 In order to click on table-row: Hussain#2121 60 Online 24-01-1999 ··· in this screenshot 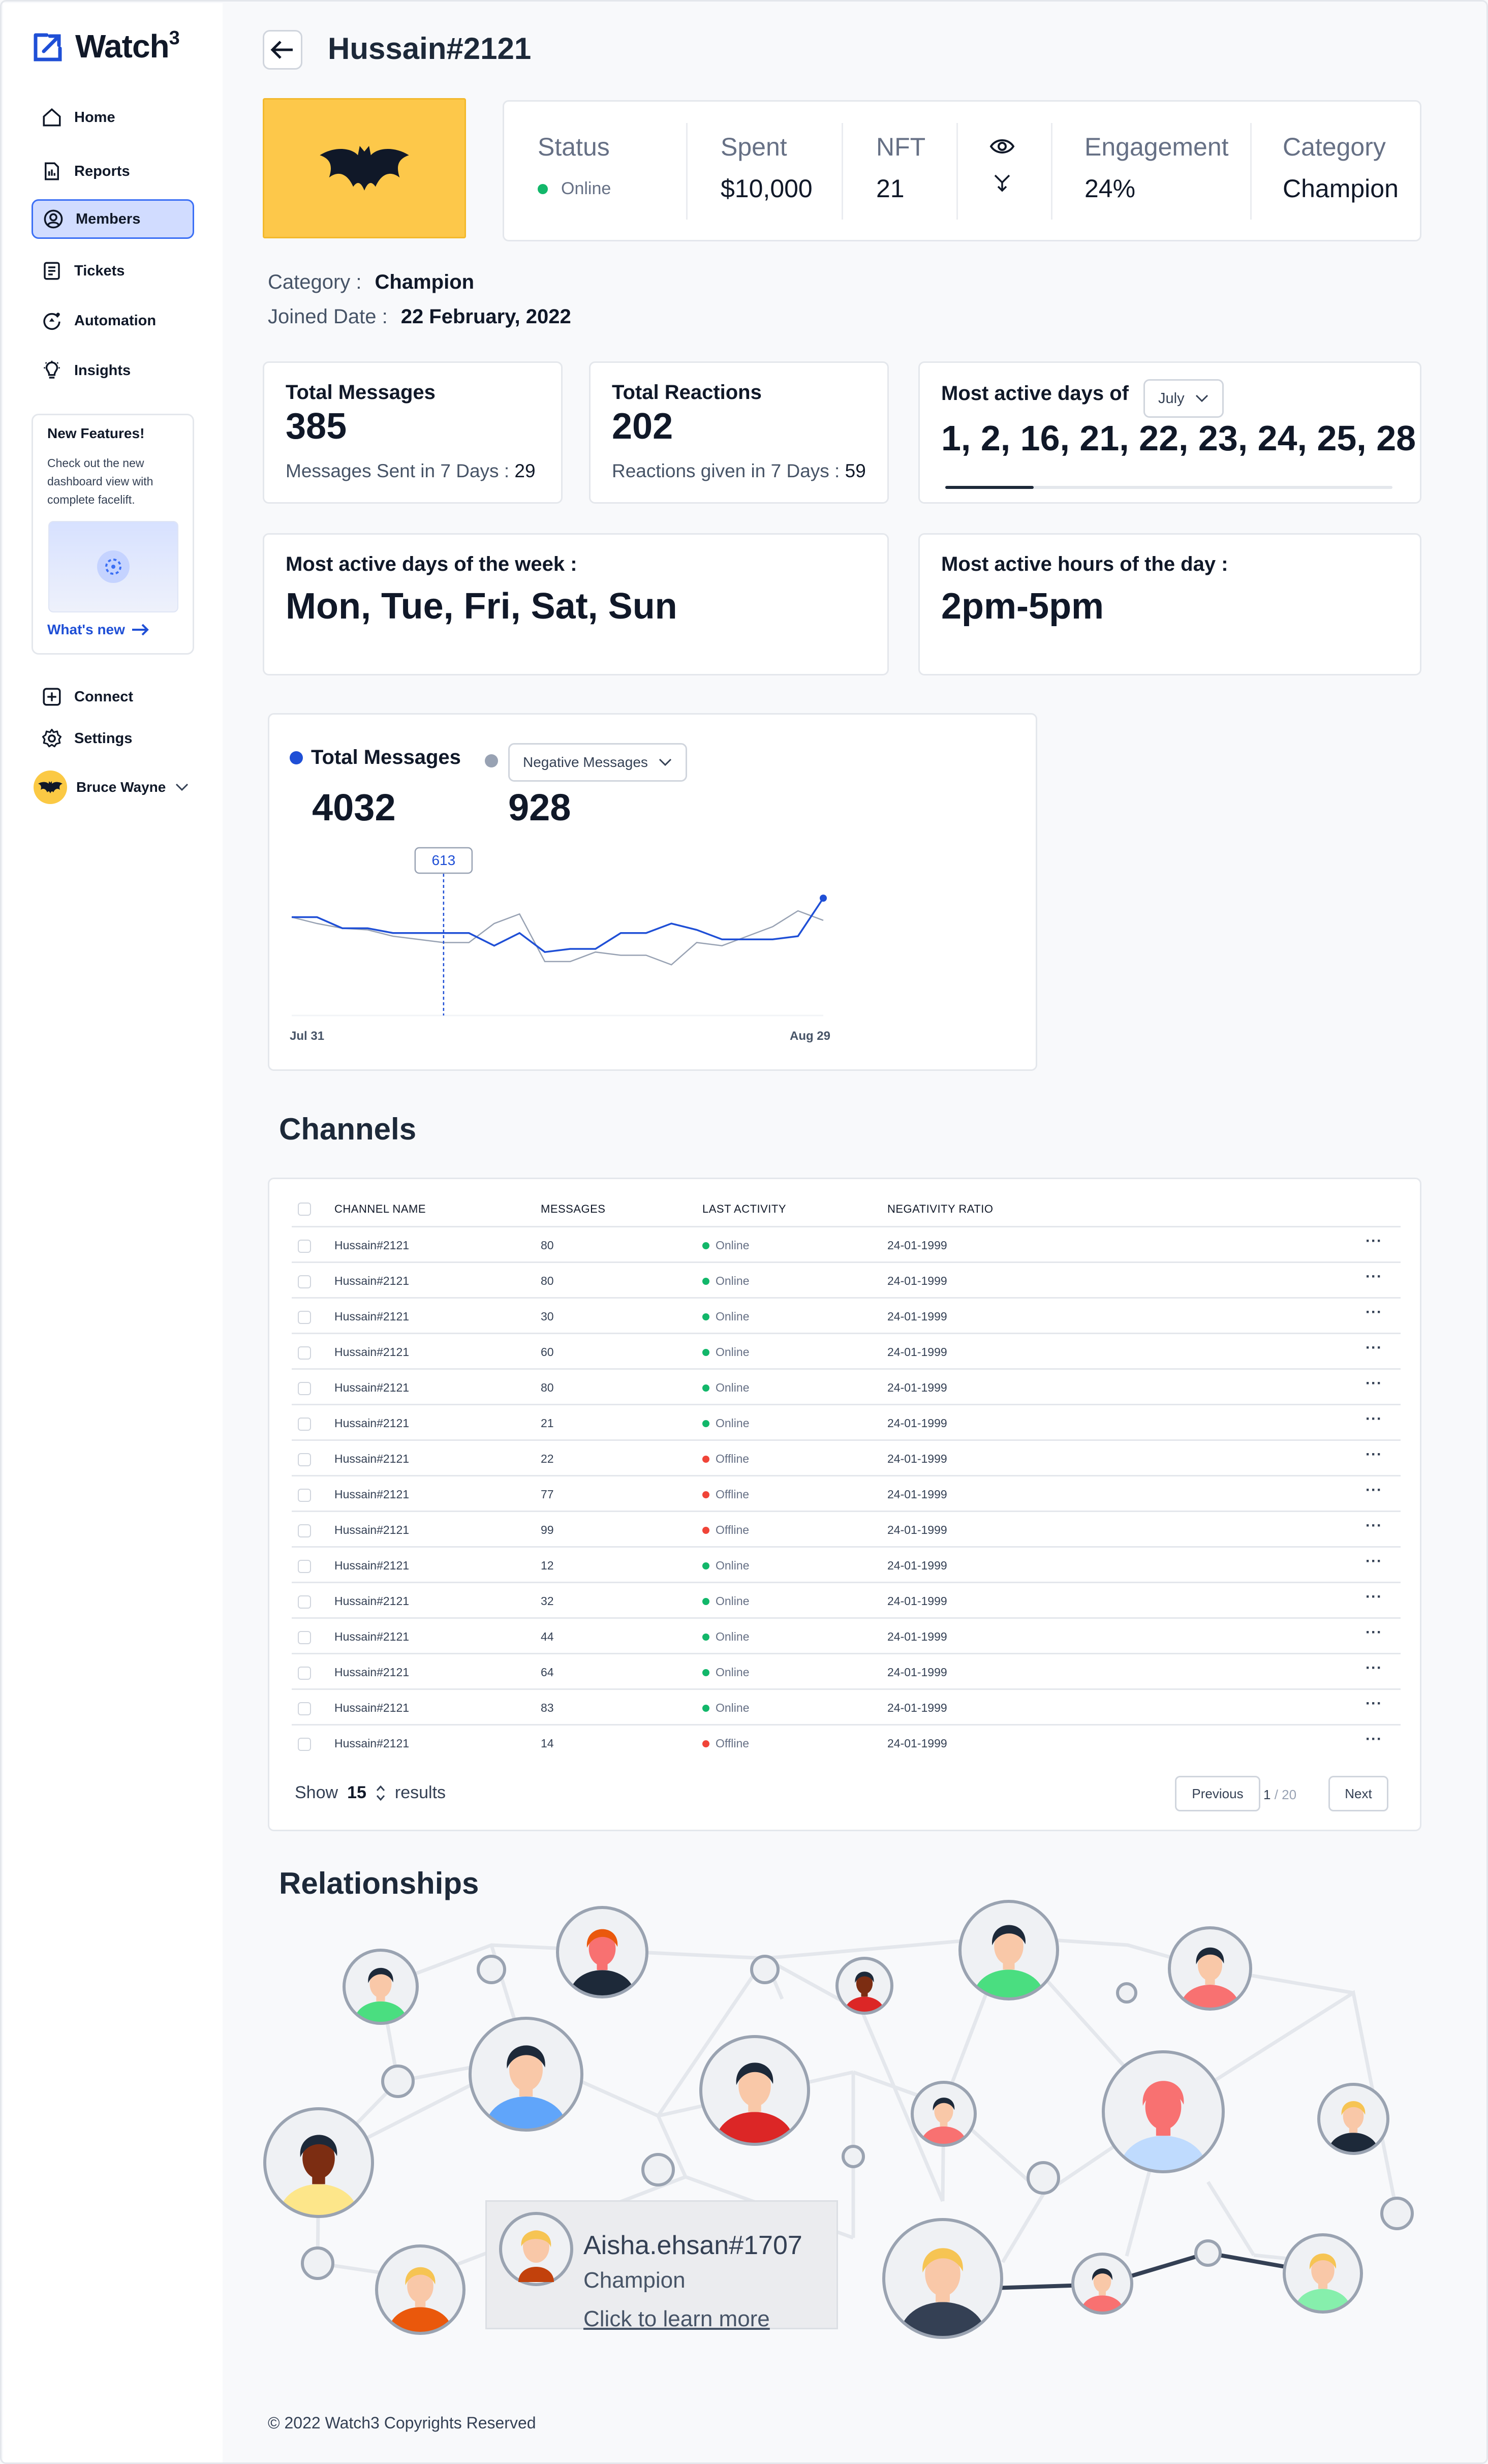, I will do `click(846, 1350)`.